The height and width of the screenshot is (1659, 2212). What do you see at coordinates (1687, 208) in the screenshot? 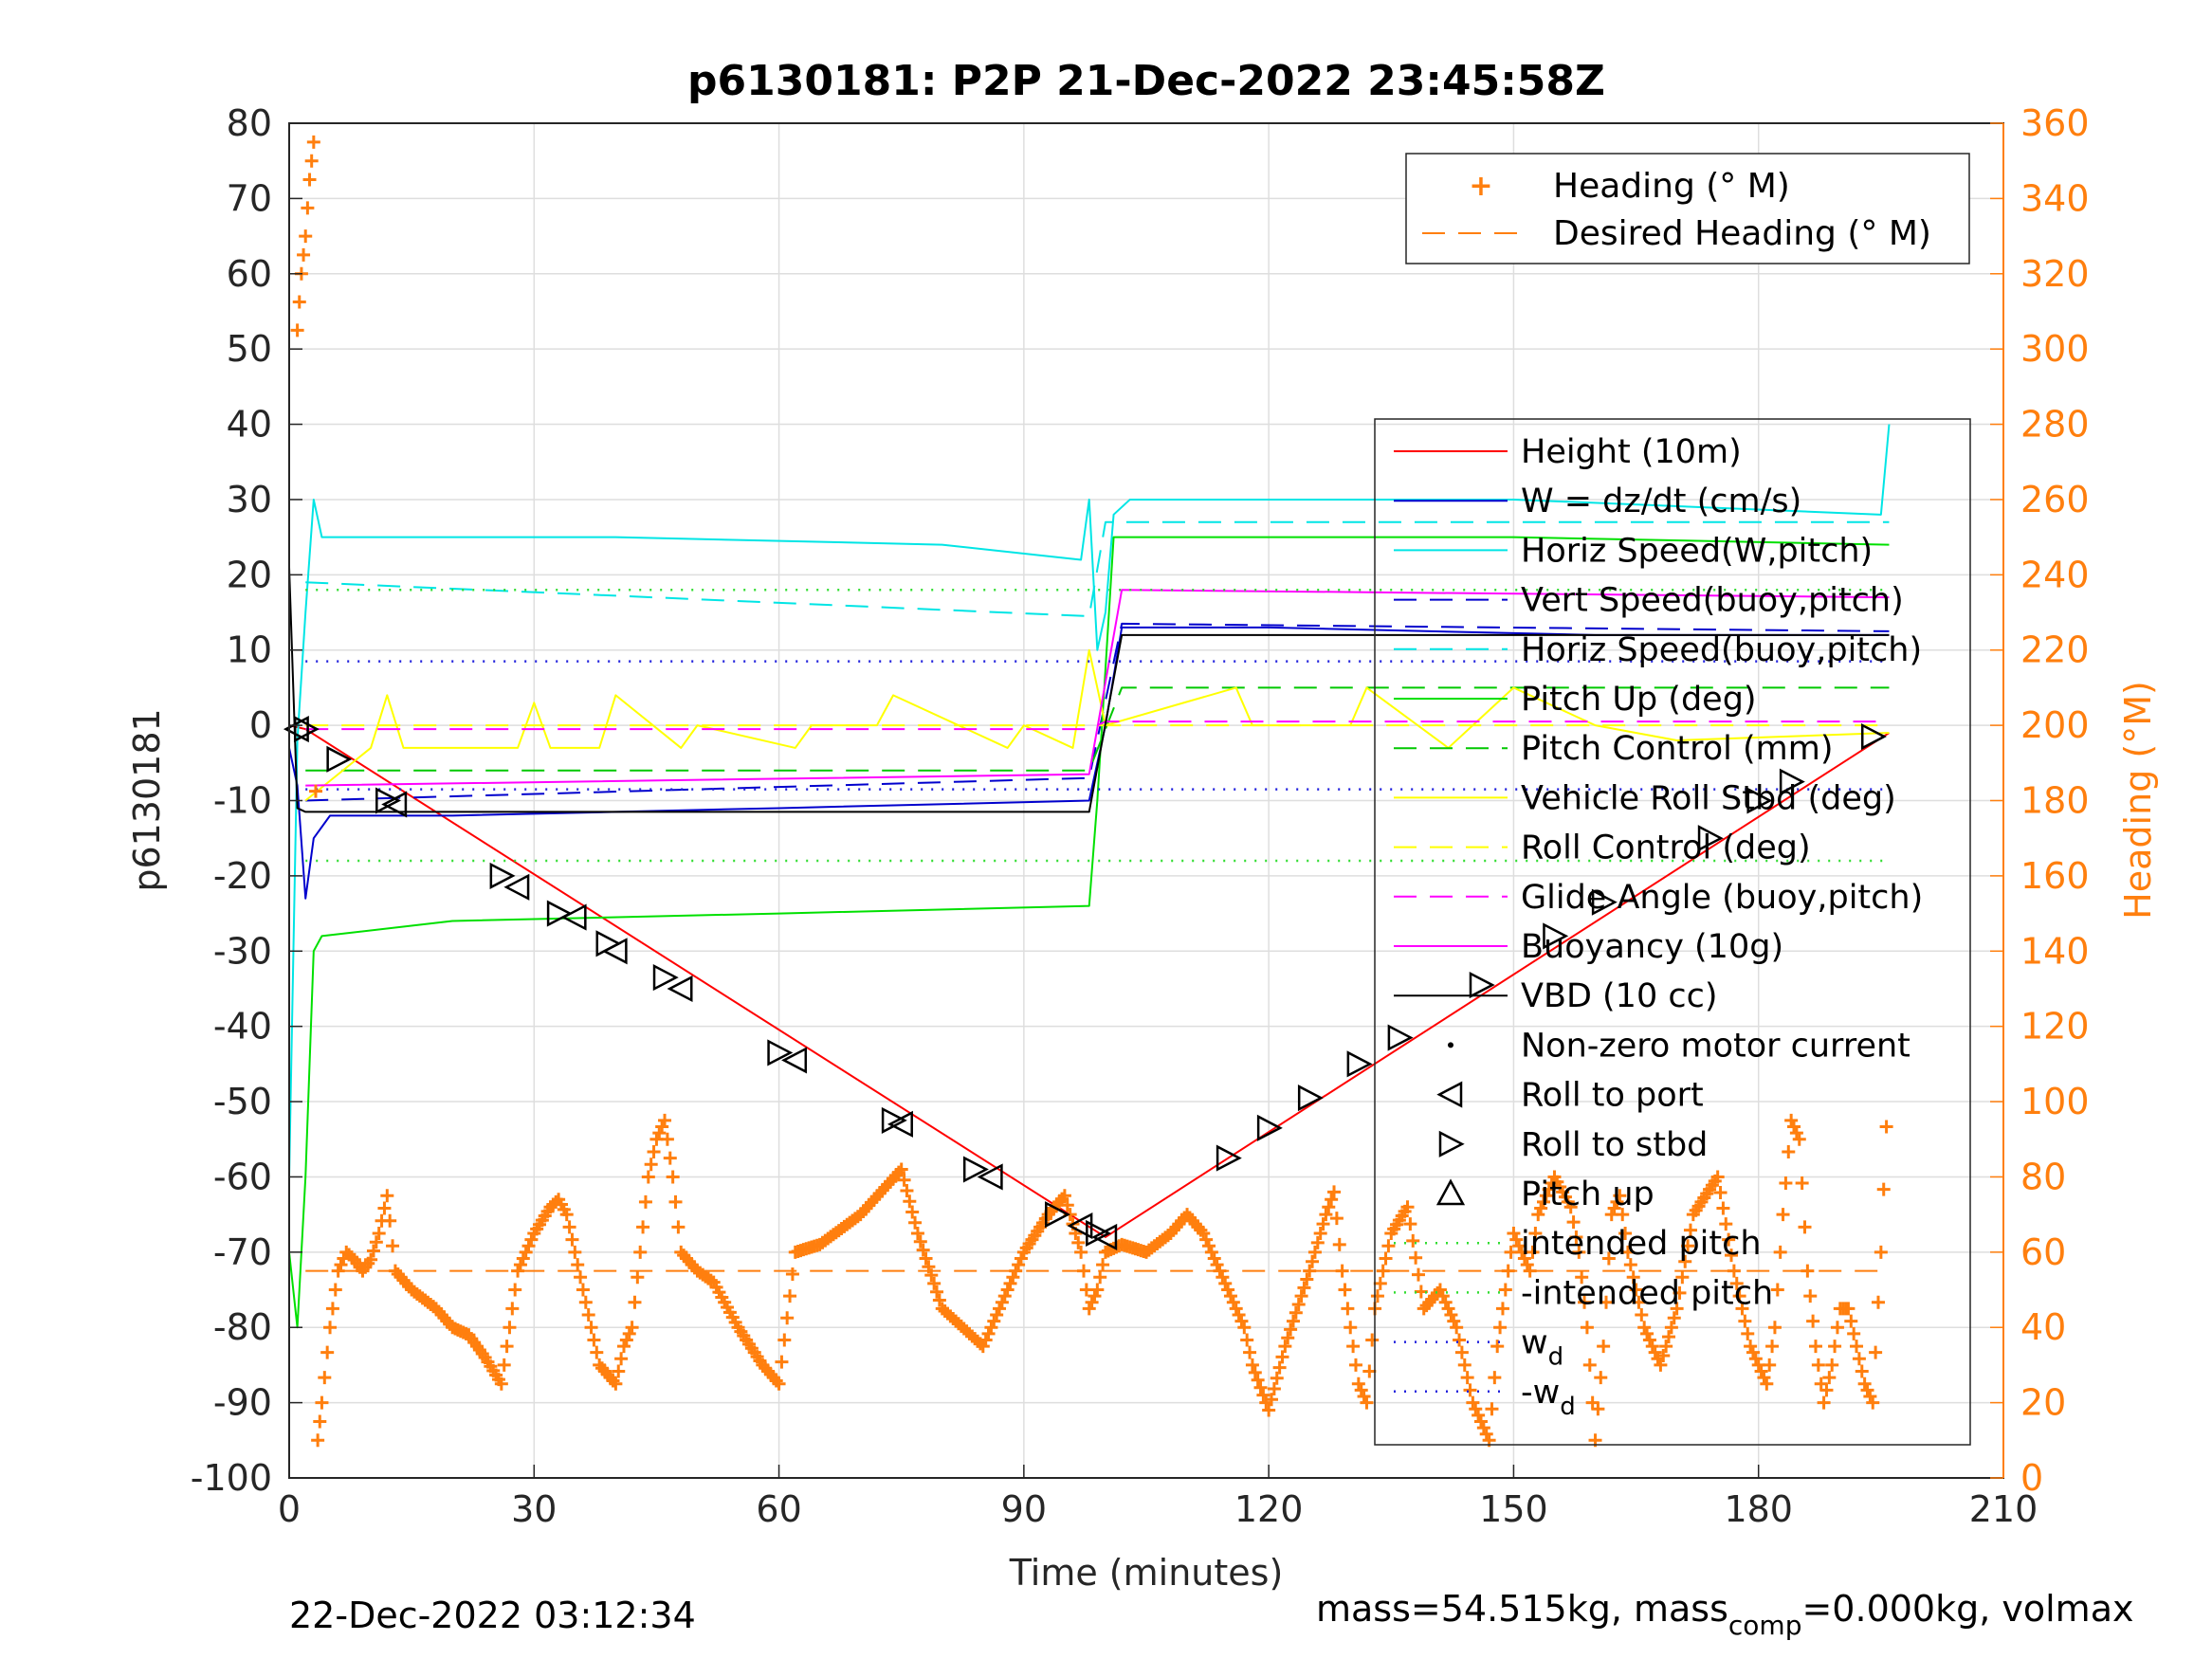
I see `legend-heading: + Heading (° M) Desired Heading (° M)` at bounding box center [1687, 208].